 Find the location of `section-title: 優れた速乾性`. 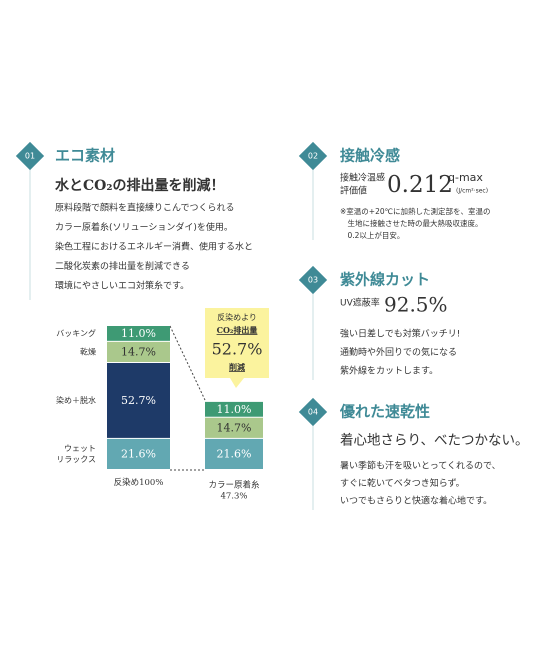

section-title: 優れた速乾性 is located at coordinates (384, 412).